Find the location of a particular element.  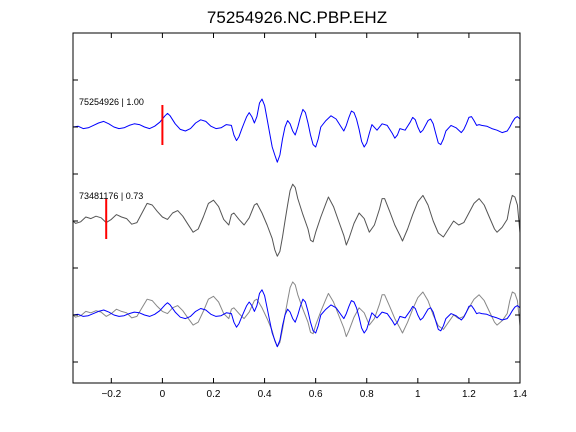

x-tick-label: 1 is located at coordinates (418, 394).